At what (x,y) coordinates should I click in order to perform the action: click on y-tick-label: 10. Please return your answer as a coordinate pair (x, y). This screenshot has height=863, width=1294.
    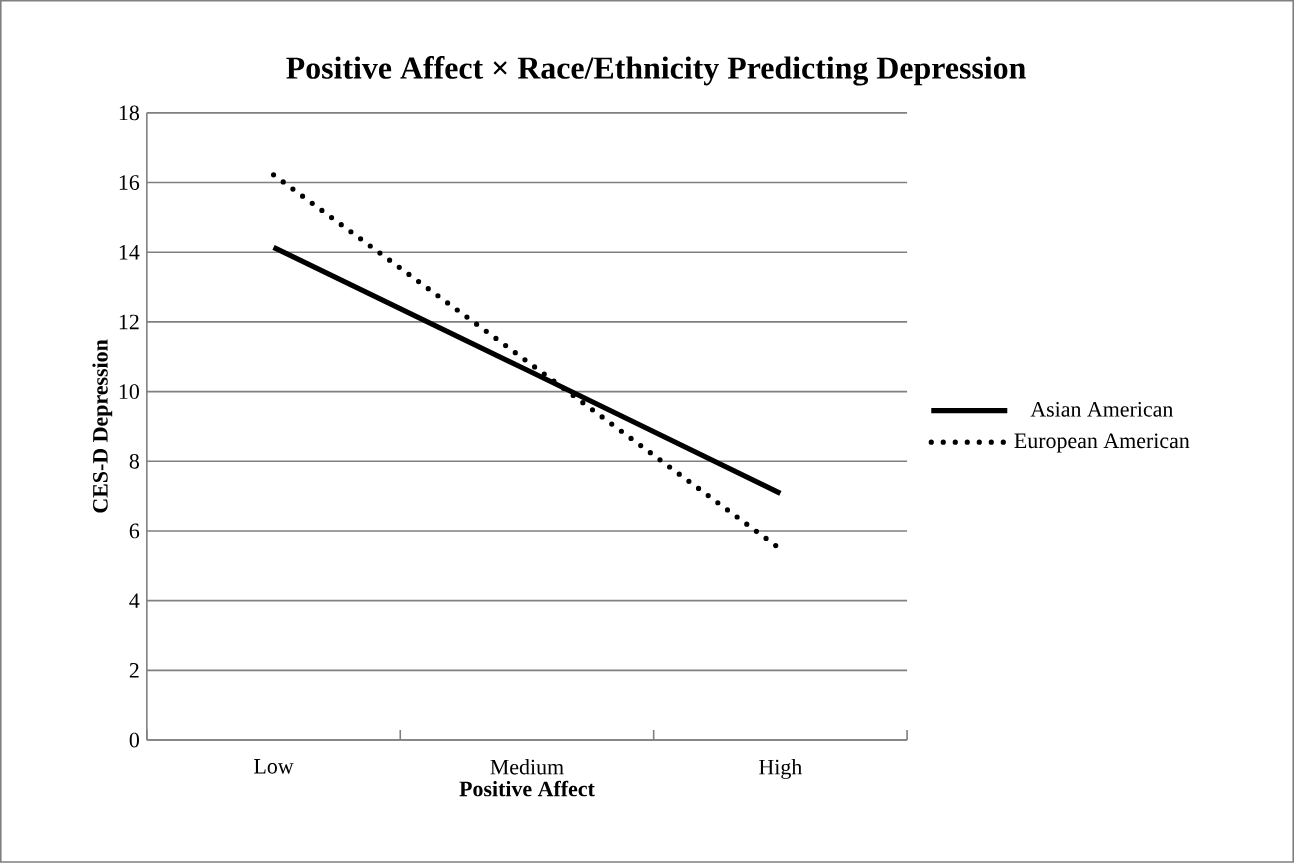
    Looking at the image, I should click on (129, 392).